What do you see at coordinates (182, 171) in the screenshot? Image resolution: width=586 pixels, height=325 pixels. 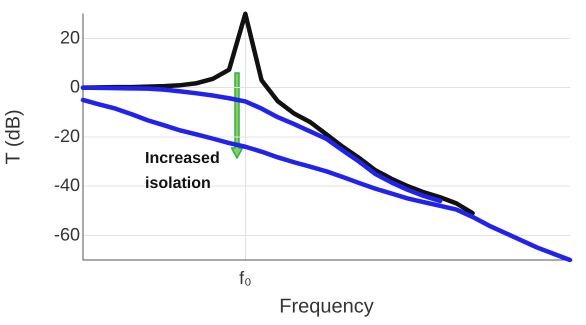 I see `annotation: Increased isolation` at bounding box center [182, 171].